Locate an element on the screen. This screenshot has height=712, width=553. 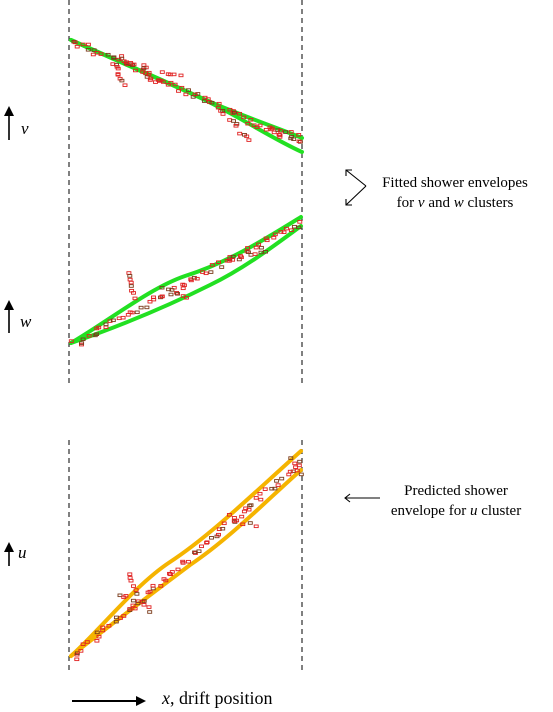
u-envelope-lower is located at coordinates (186, 563).